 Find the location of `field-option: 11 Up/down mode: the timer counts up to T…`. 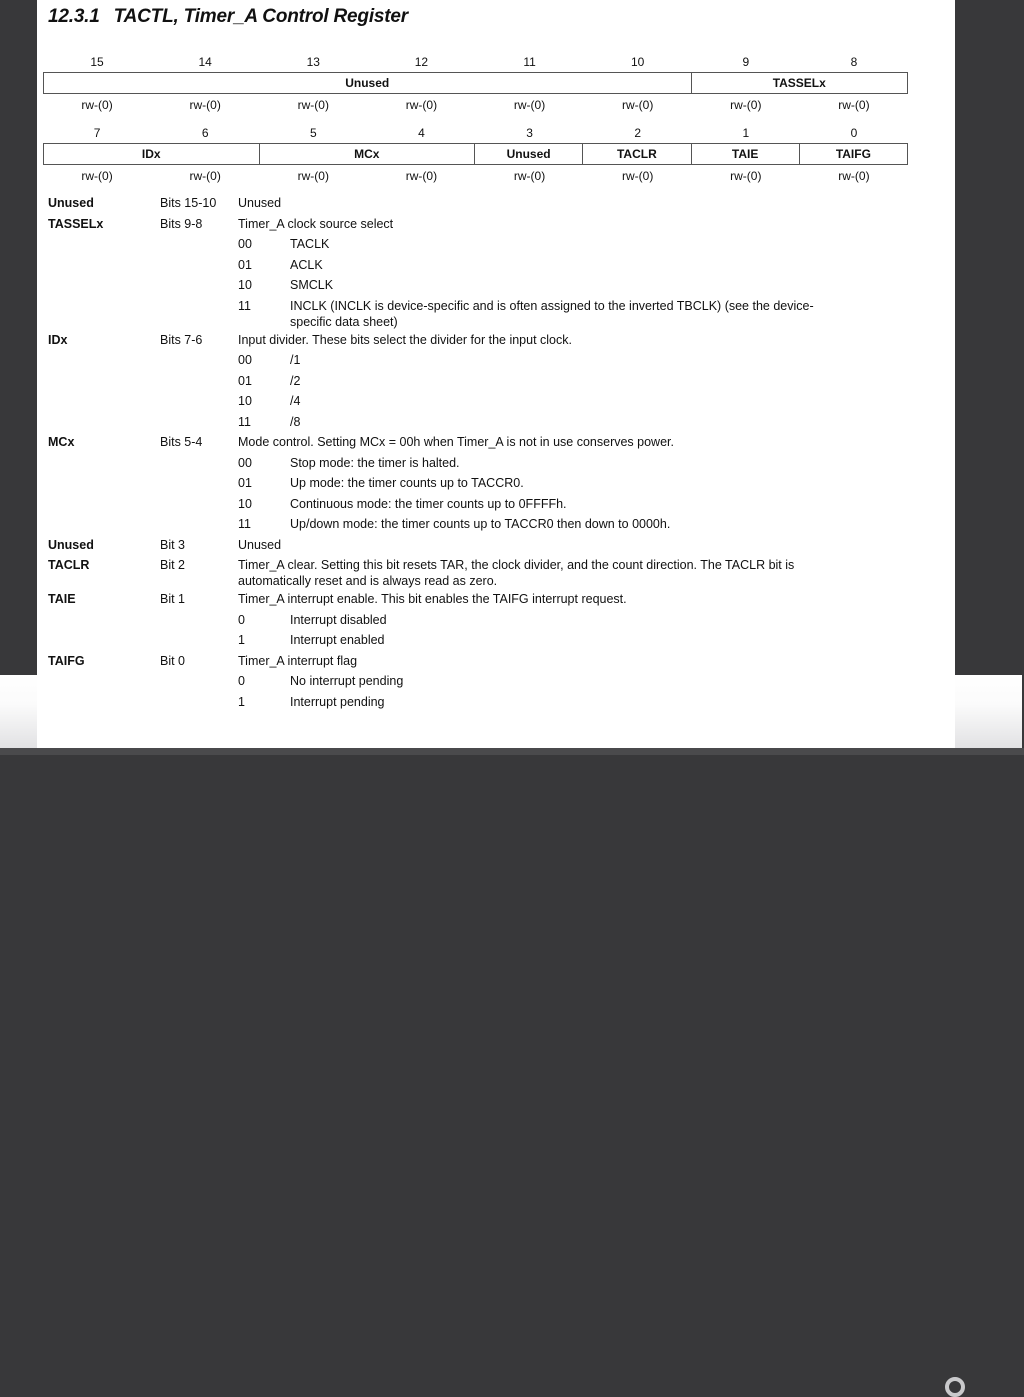

field-option: 11 Up/down mode: the timer counts up to T… is located at coordinates (493, 524).